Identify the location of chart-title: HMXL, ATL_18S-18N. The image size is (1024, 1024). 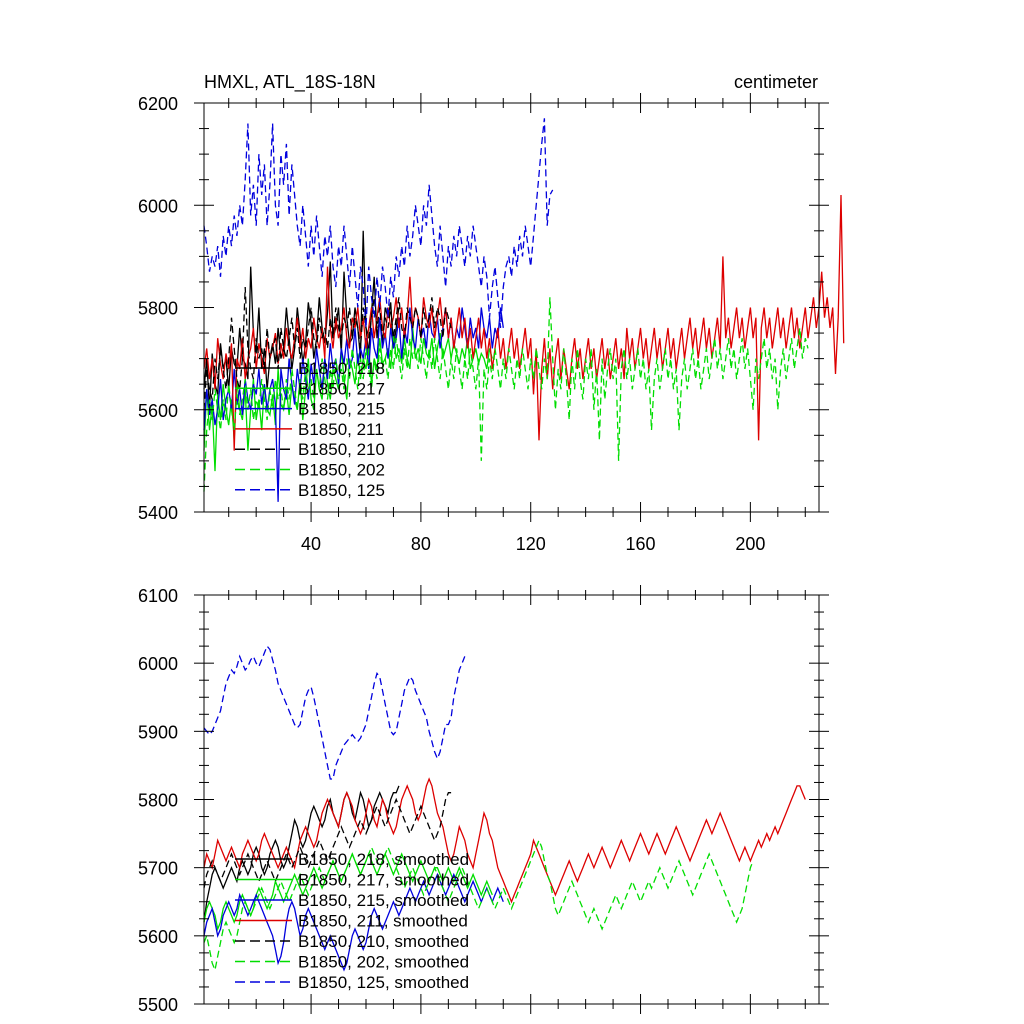
(290, 82).